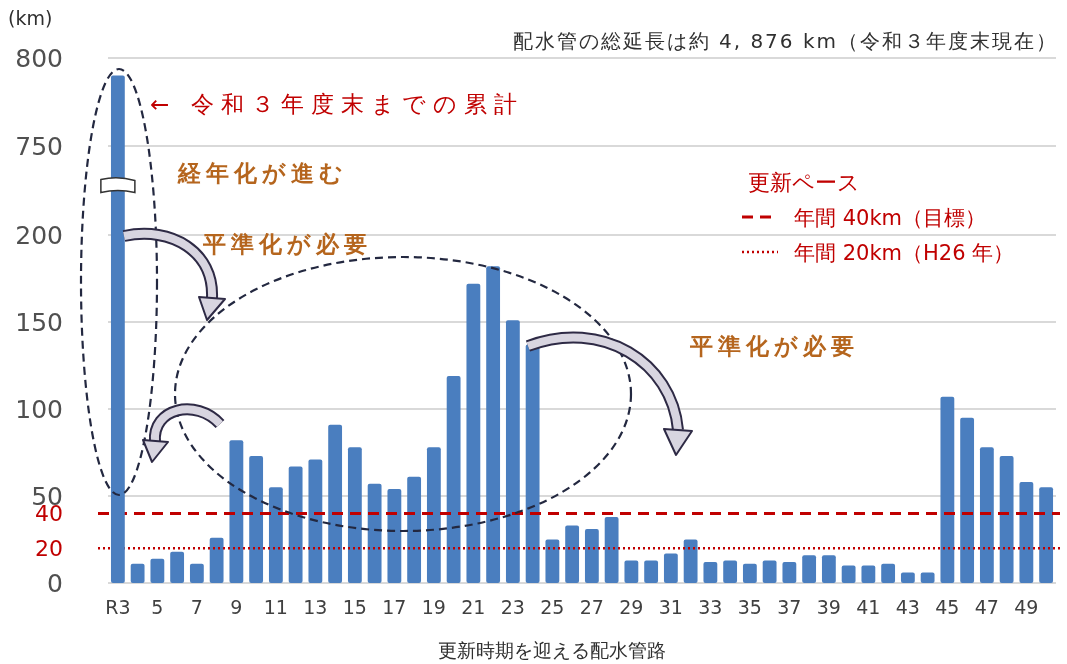 The width and height of the screenshot is (1067, 664). I want to click on x-tick-label: 33, so click(710, 607).